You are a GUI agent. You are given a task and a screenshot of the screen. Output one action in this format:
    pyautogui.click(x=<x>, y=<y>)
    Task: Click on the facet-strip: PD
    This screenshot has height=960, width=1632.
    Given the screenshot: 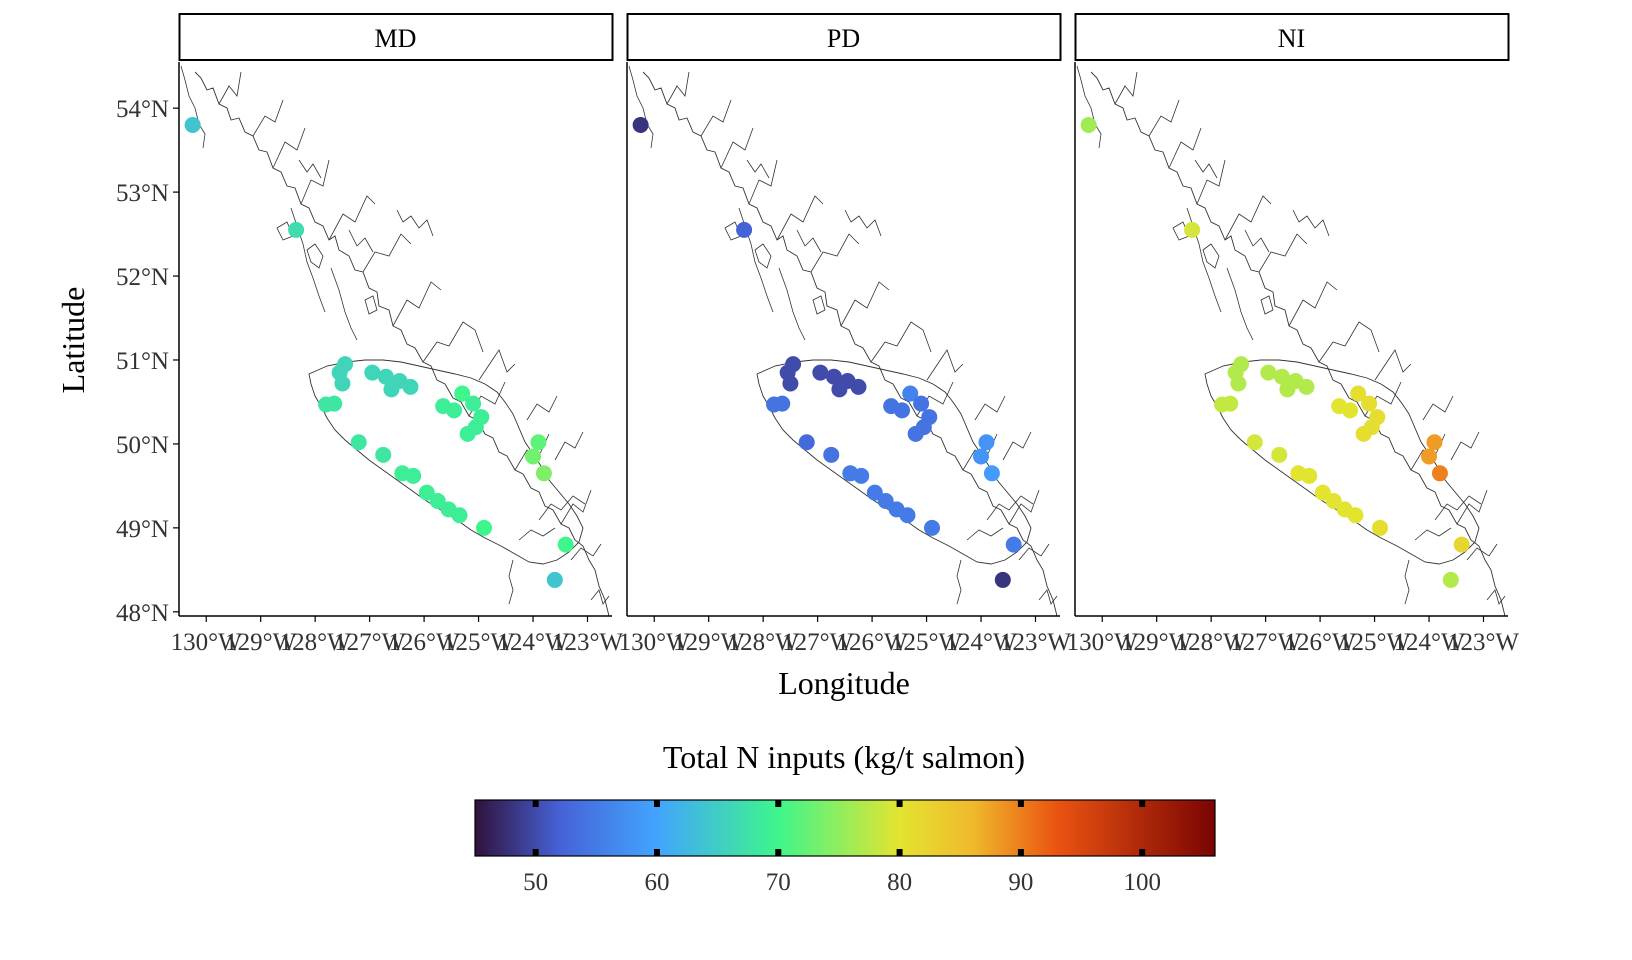 What is the action you would take?
    pyautogui.click(x=844, y=37)
    